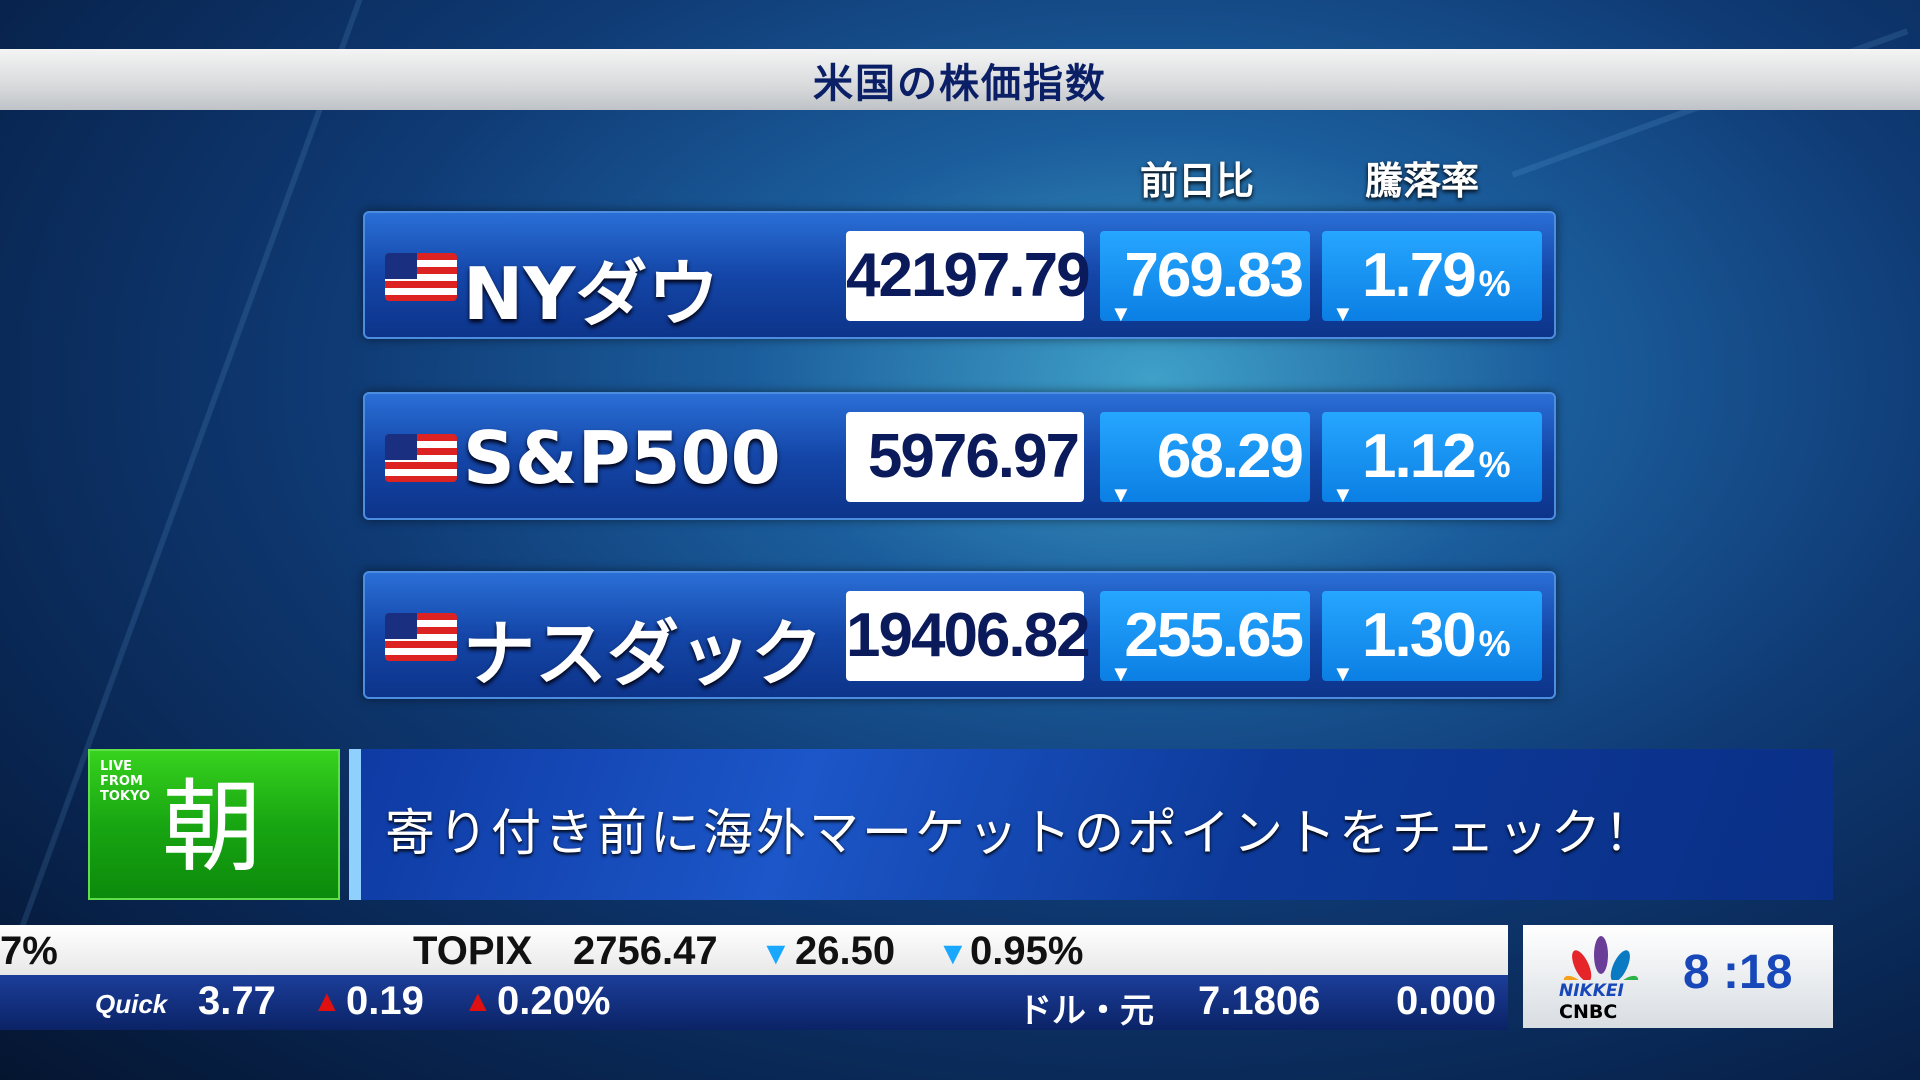 The image size is (1920, 1080). I want to click on headline-text: 寄り付き前に海外マーケットのポイントをチェック！, so click(1021, 833).